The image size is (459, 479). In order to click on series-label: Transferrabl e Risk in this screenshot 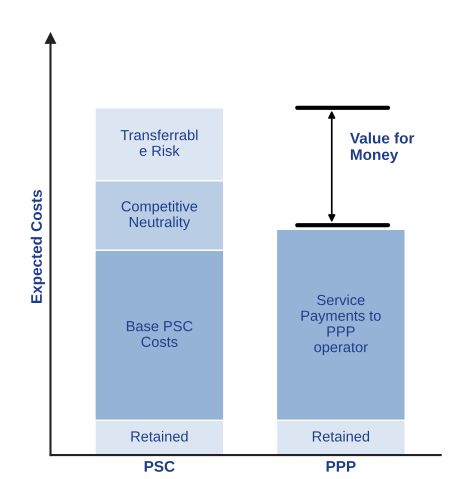, I will do `click(159, 143)`.